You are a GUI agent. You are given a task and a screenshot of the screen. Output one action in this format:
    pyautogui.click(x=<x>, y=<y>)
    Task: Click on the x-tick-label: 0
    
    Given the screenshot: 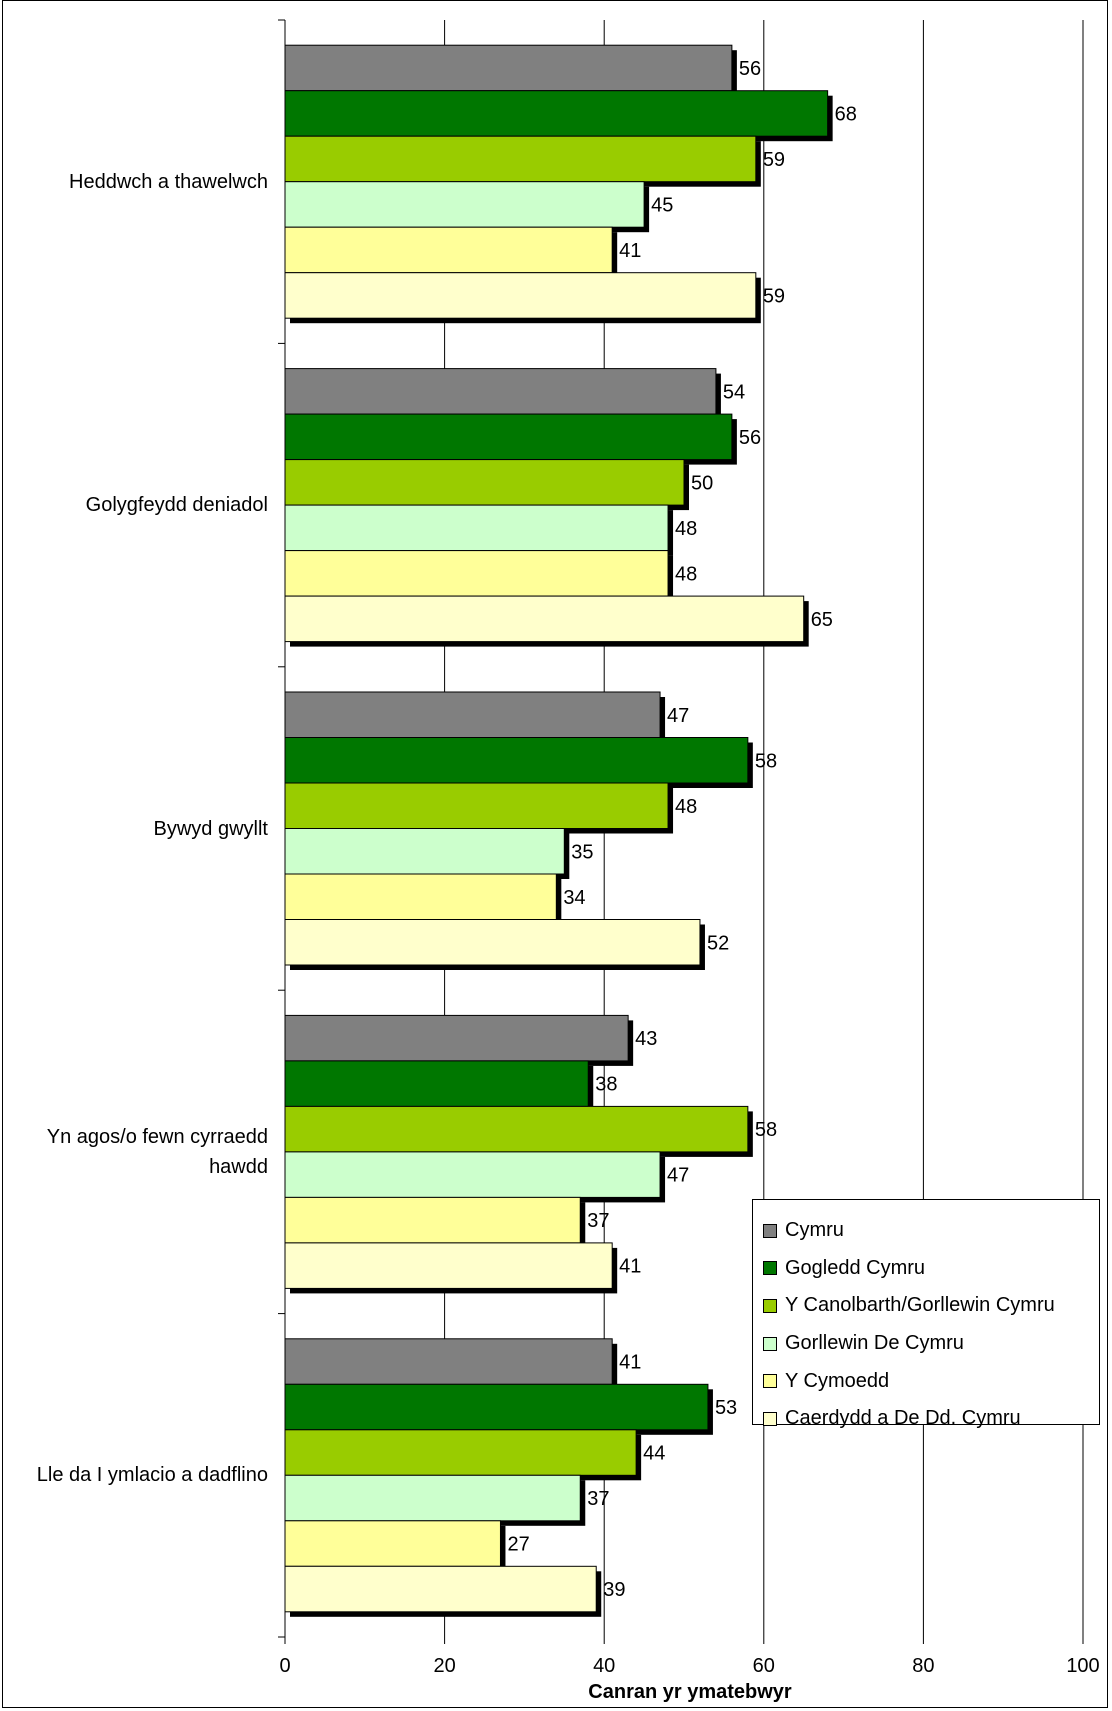 What is the action you would take?
    pyautogui.click(x=284, y=1666)
    